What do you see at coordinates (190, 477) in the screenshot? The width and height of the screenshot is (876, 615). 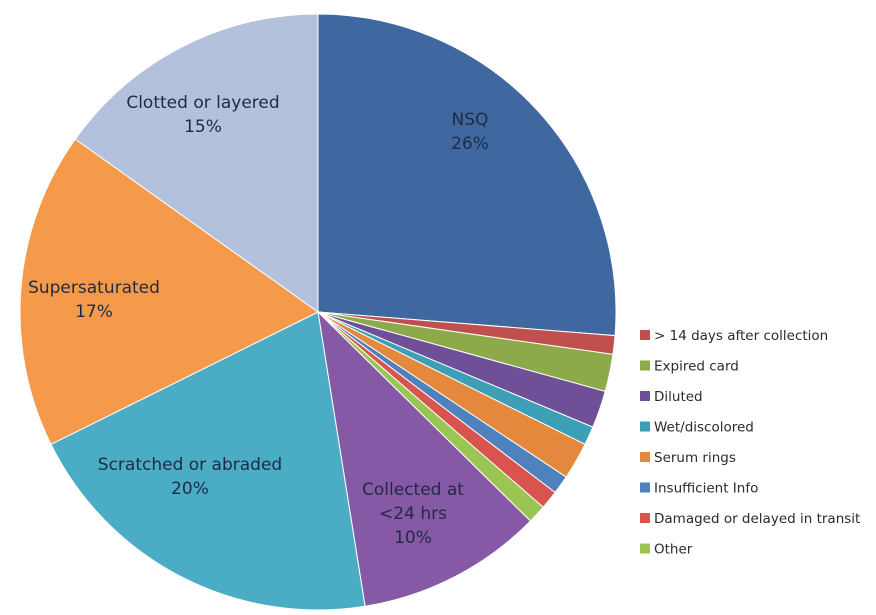 I see `slice-label-scratched-or-abraded: Scratched or abraded 20%` at bounding box center [190, 477].